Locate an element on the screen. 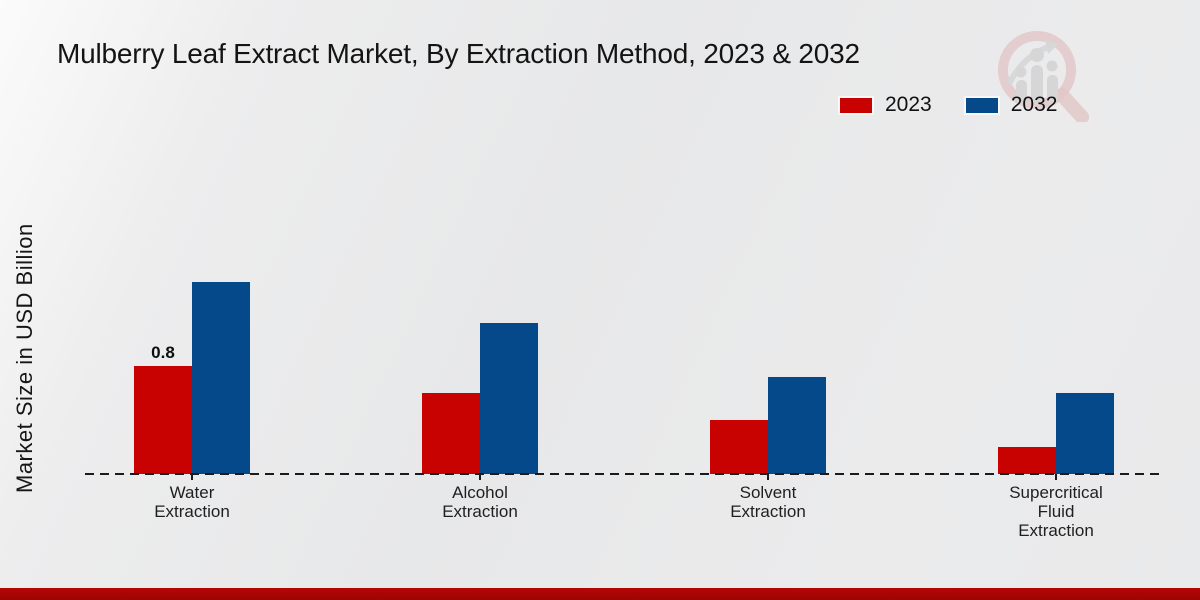 The height and width of the screenshot is (600, 1200). bar-2023-water-extraction is located at coordinates (163, 420).